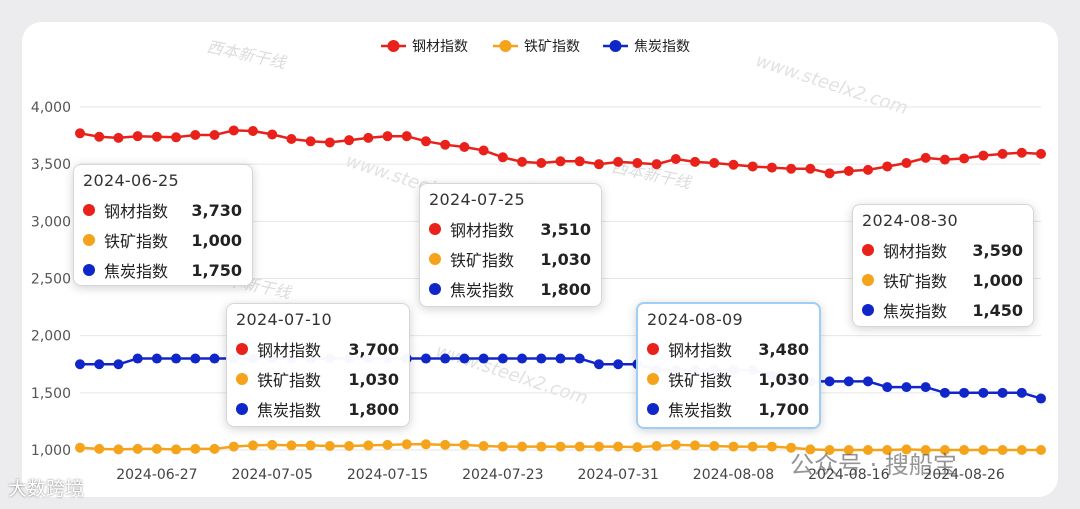 This screenshot has width=1080, height=509. Describe the element at coordinates (318, 365) in the screenshot. I see `tooltip-1: 2024-07-10 钢材指数 3,700 铁矿指数 1,030 焦炭指数 1,800` at that location.